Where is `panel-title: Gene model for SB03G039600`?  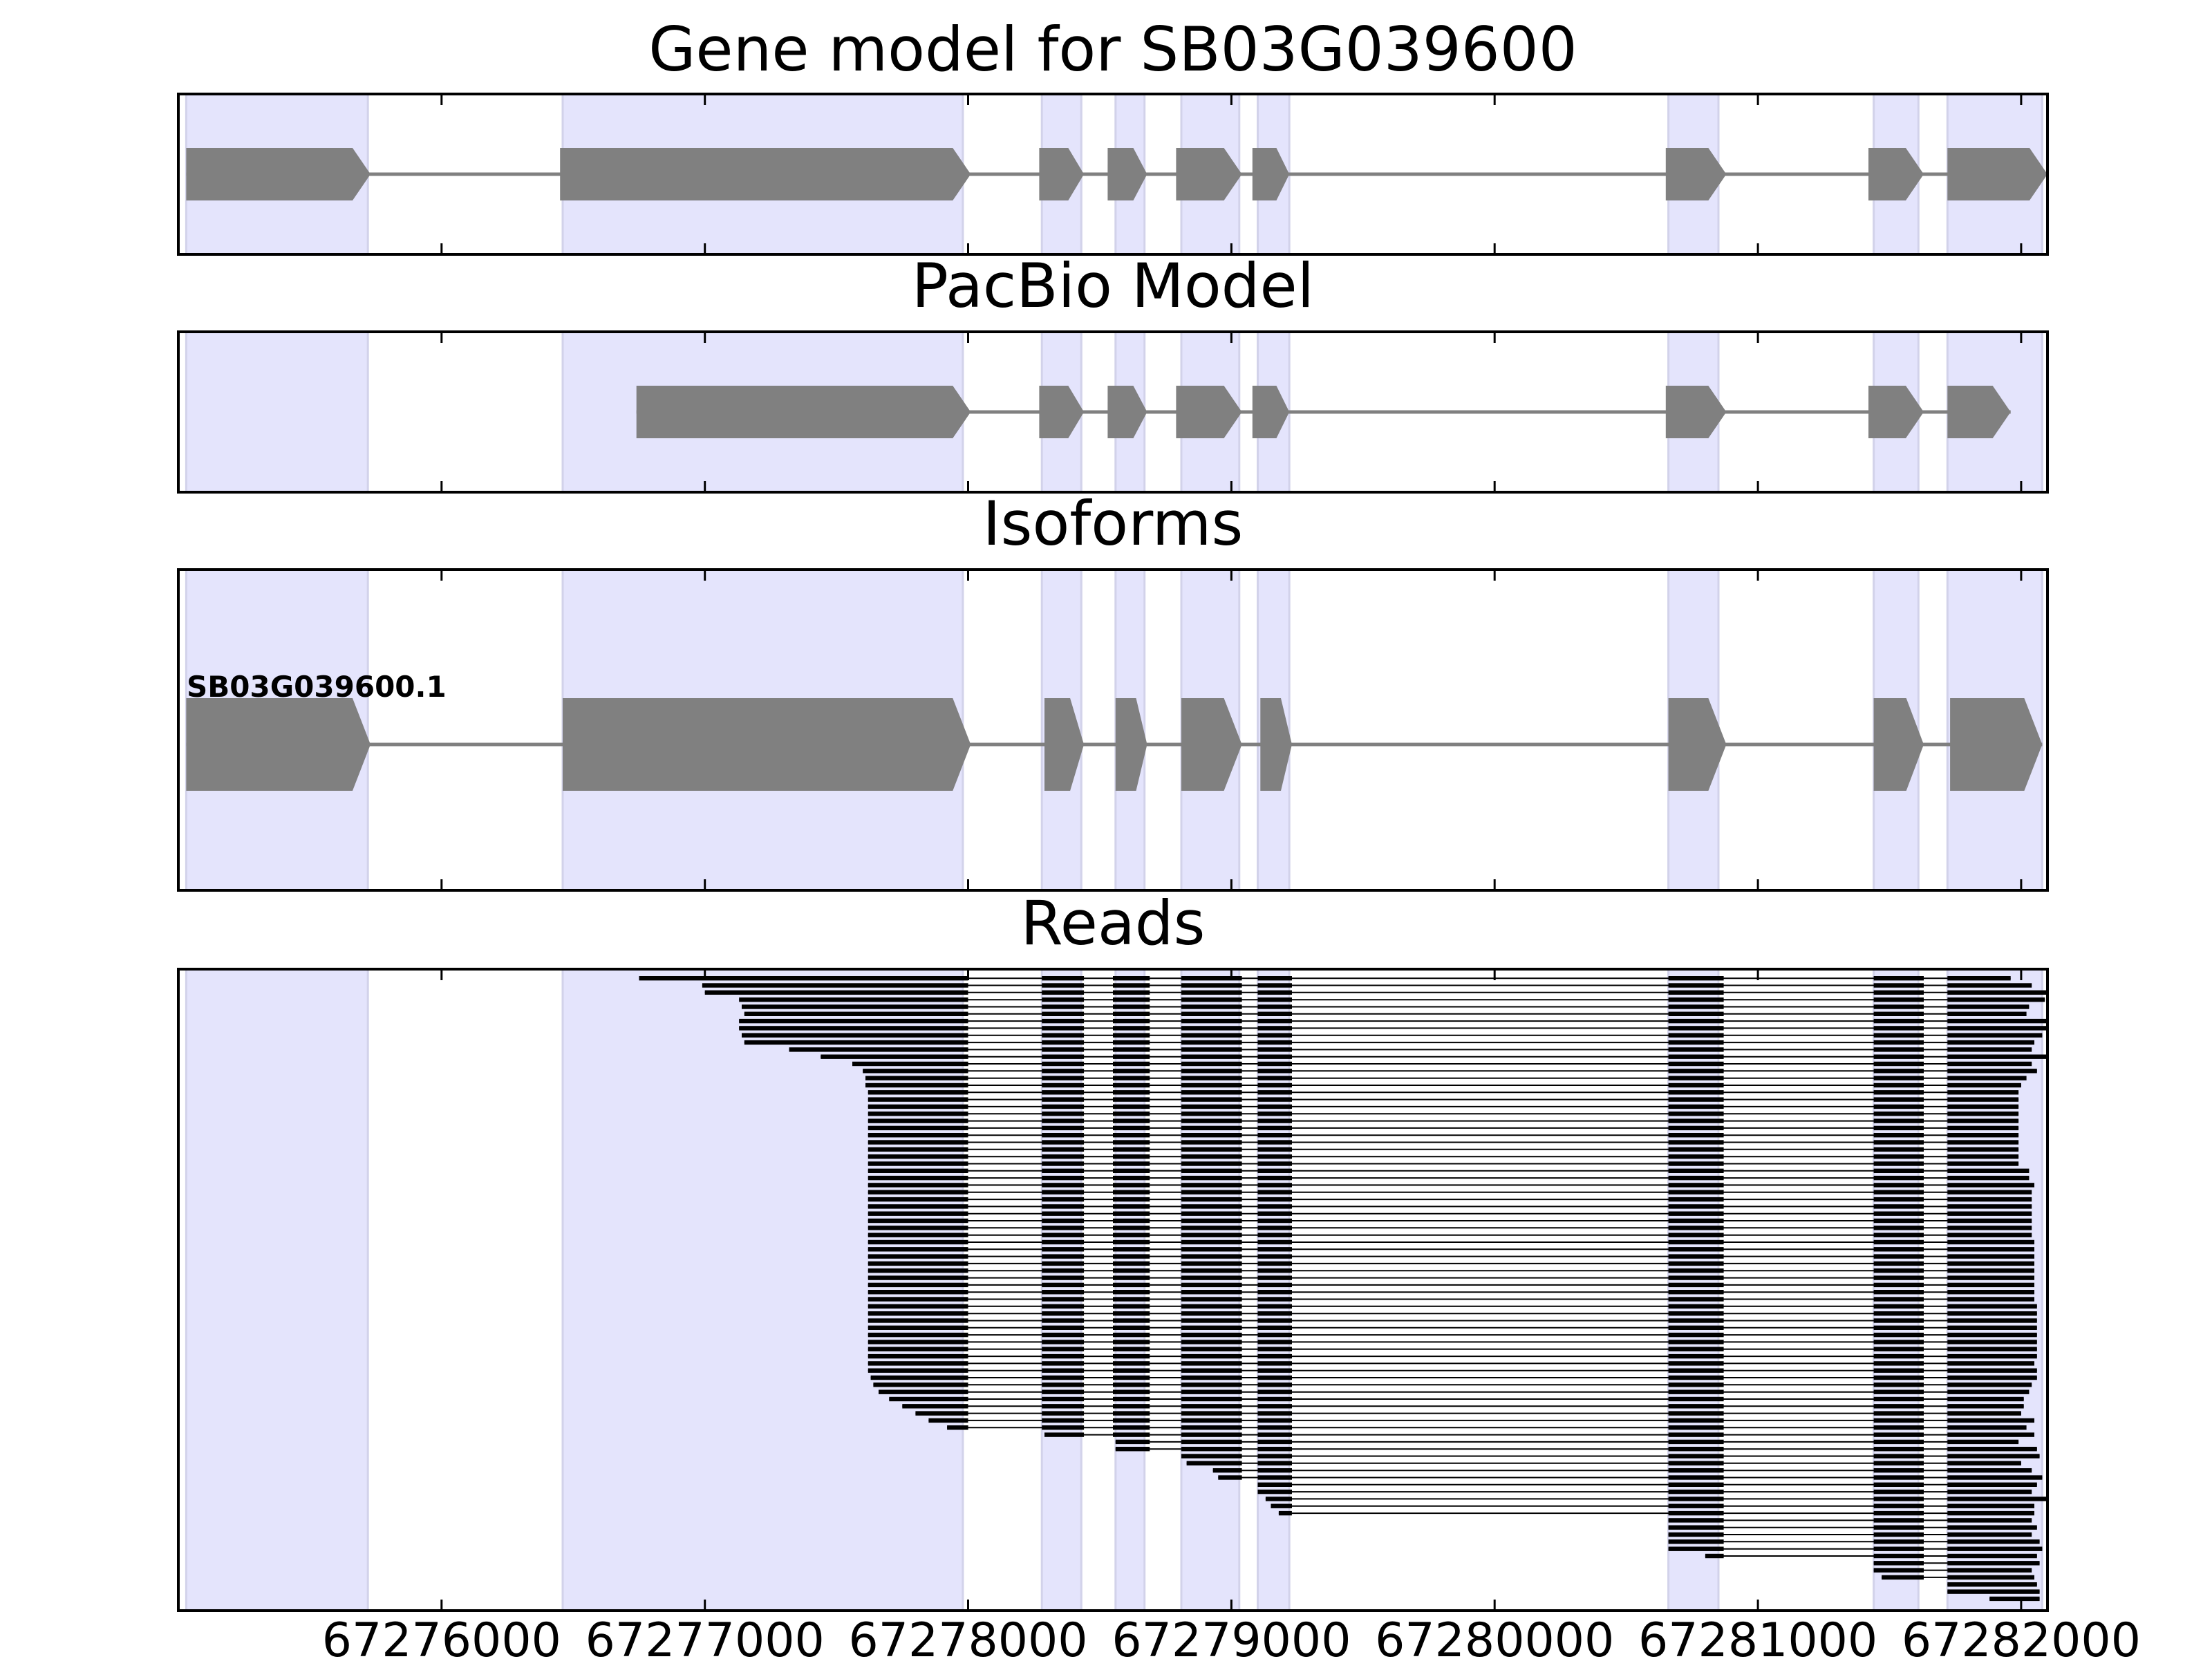
panel-title: Gene model for SB03G039600 is located at coordinates (1112, 49).